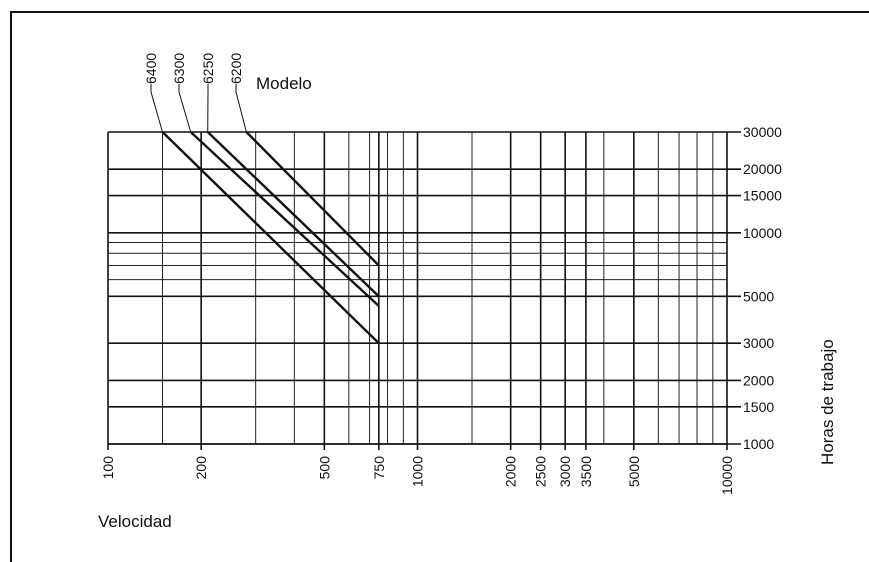 This screenshot has width=869, height=562. Describe the element at coordinates (284, 83) in the screenshot. I see `legend-title: Modelo` at that location.